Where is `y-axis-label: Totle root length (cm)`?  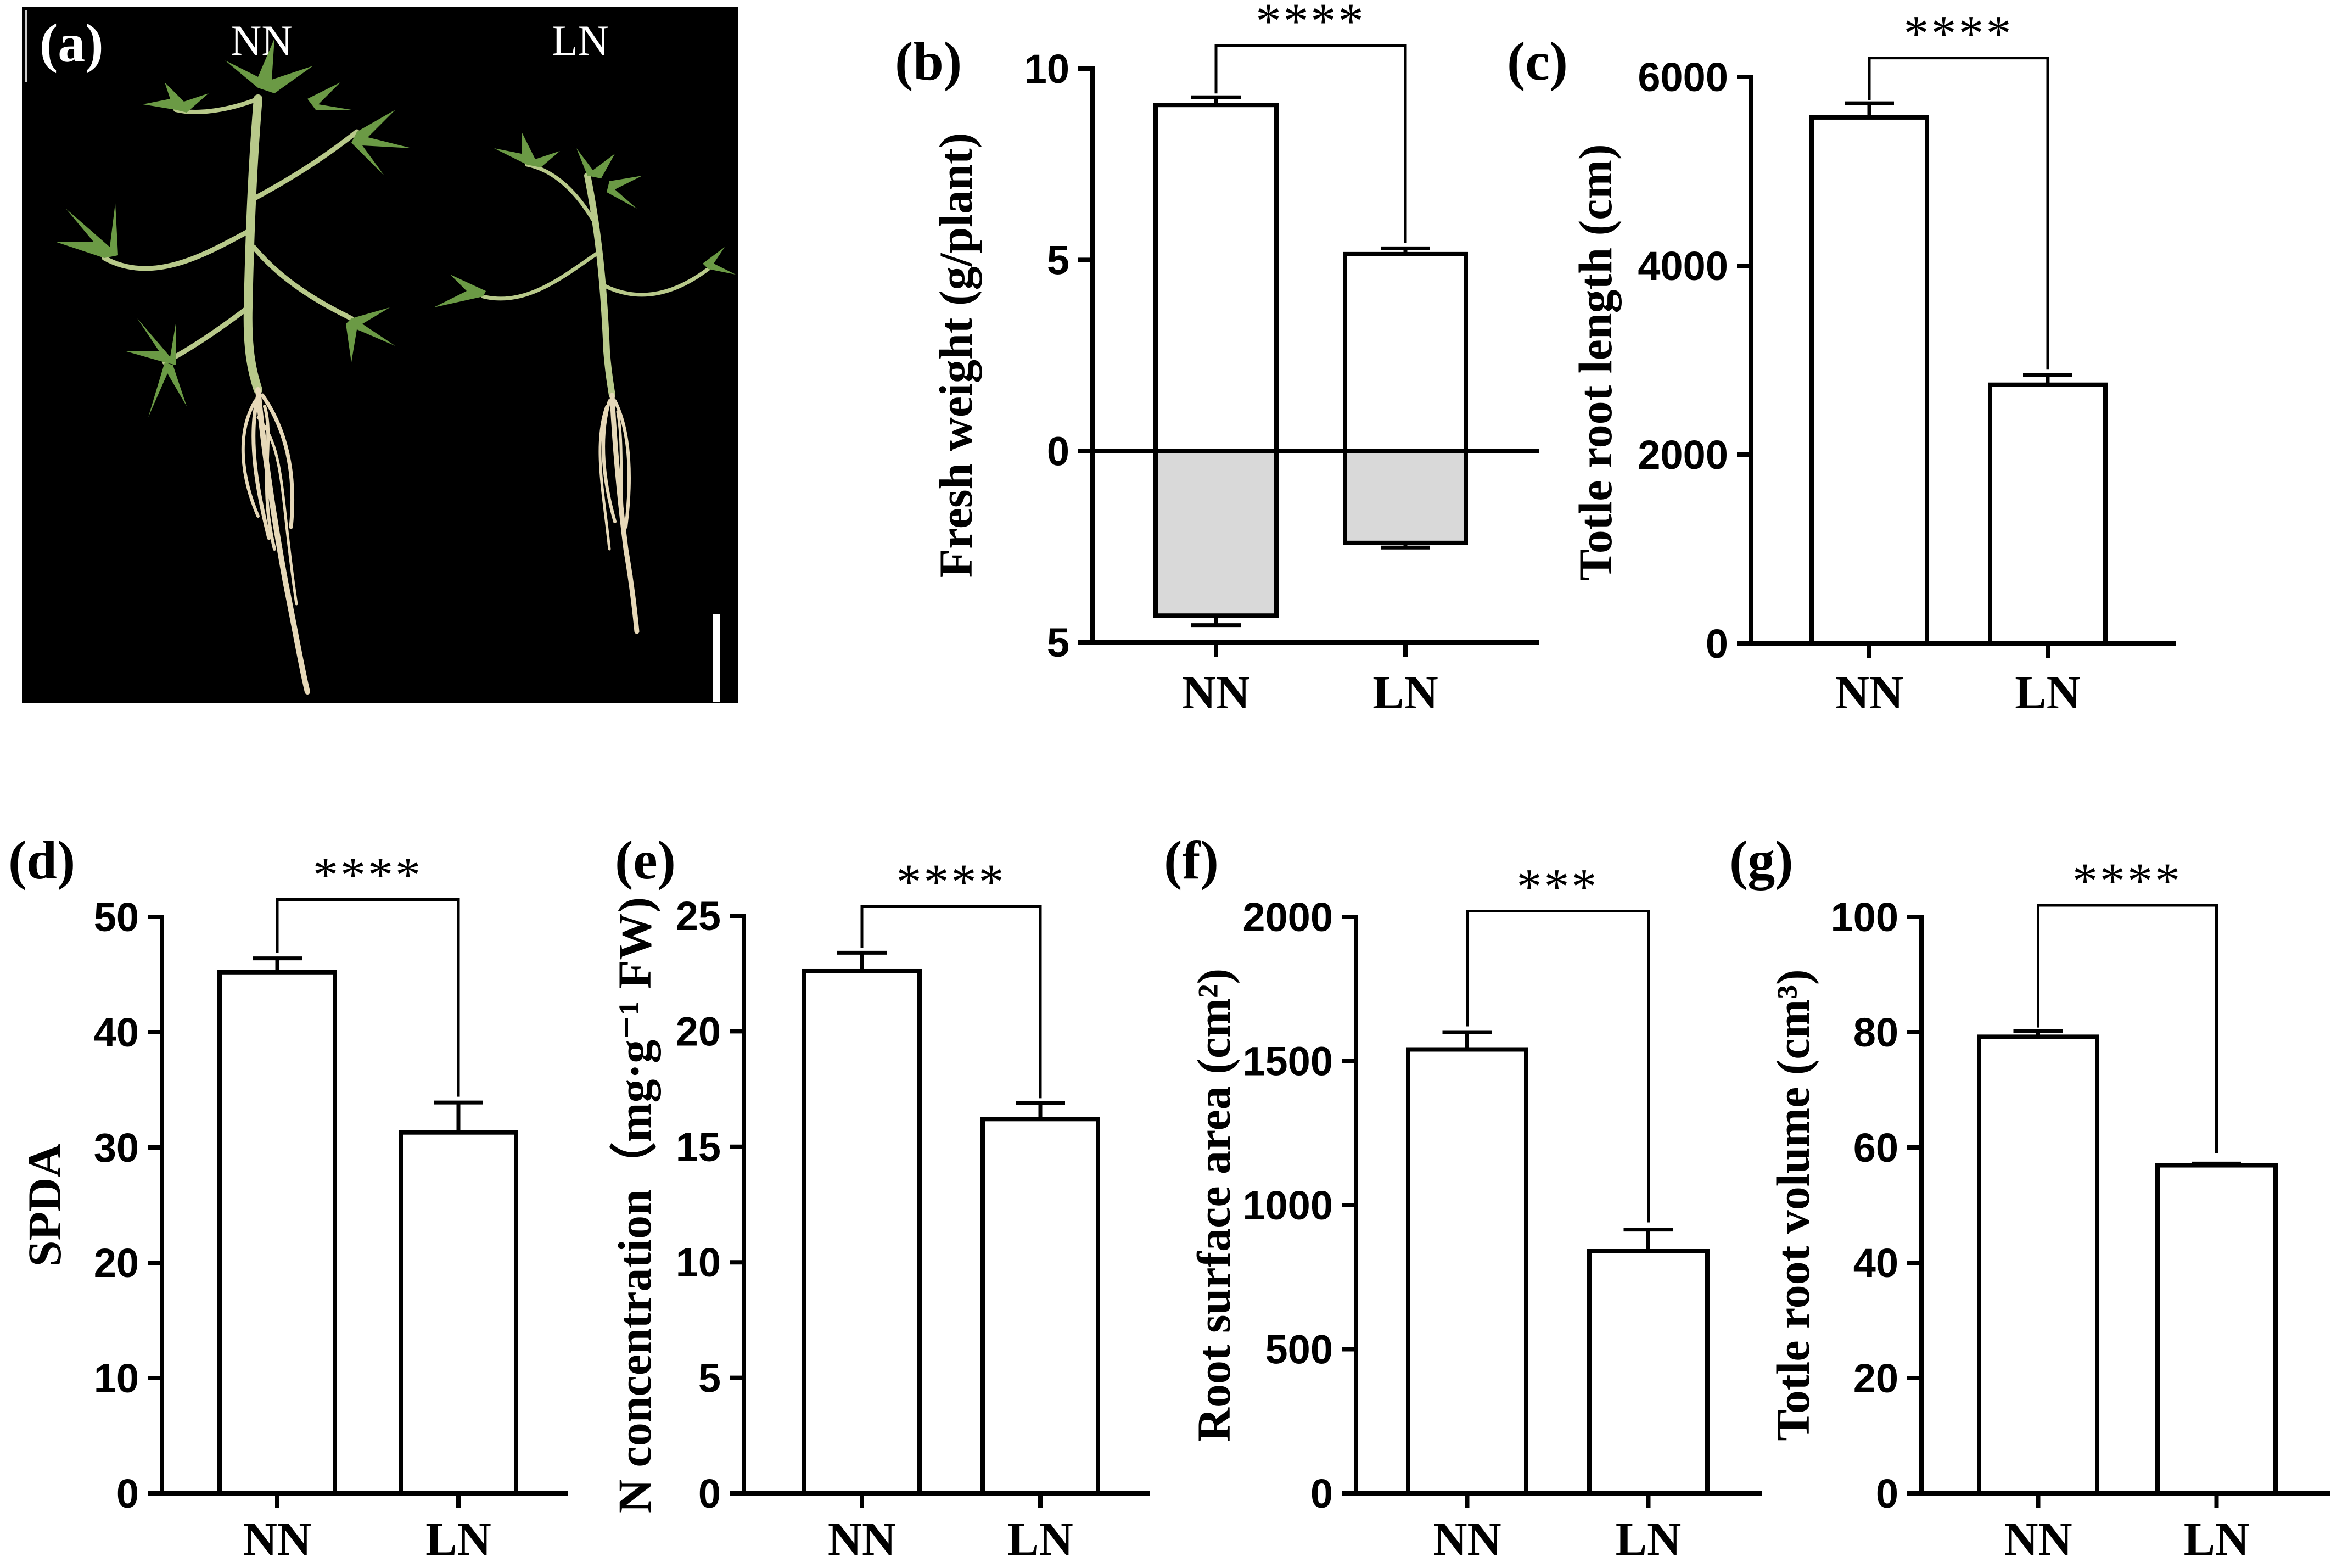
y-axis-label: Totle root length (cm) is located at coordinates (1596, 362).